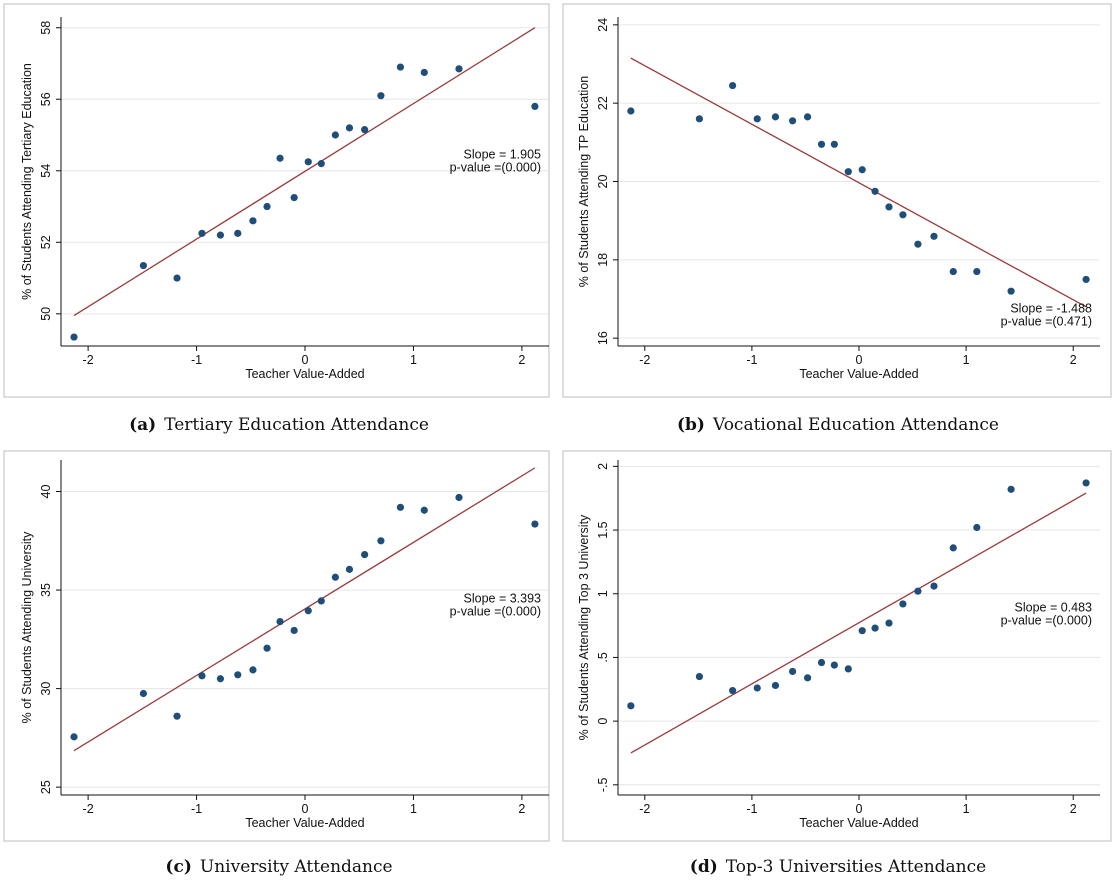 Image resolution: width=1117 pixels, height=886 pixels. I want to click on caption-text: Vocational Education Attendance, so click(855, 425).